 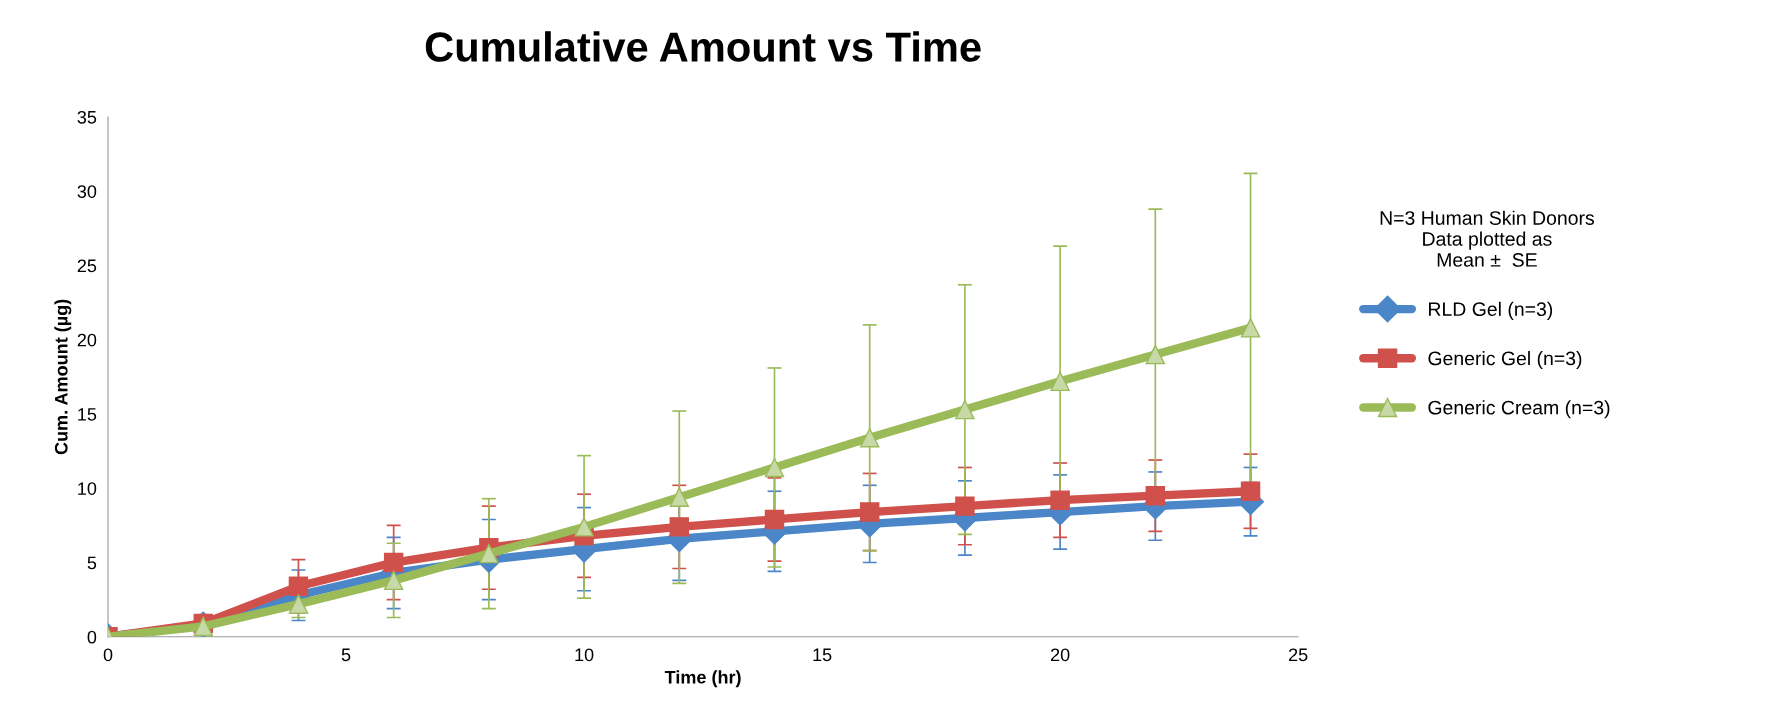 I want to click on y-axis-title: Cum. Amount (µg), so click(x=63, y=377).